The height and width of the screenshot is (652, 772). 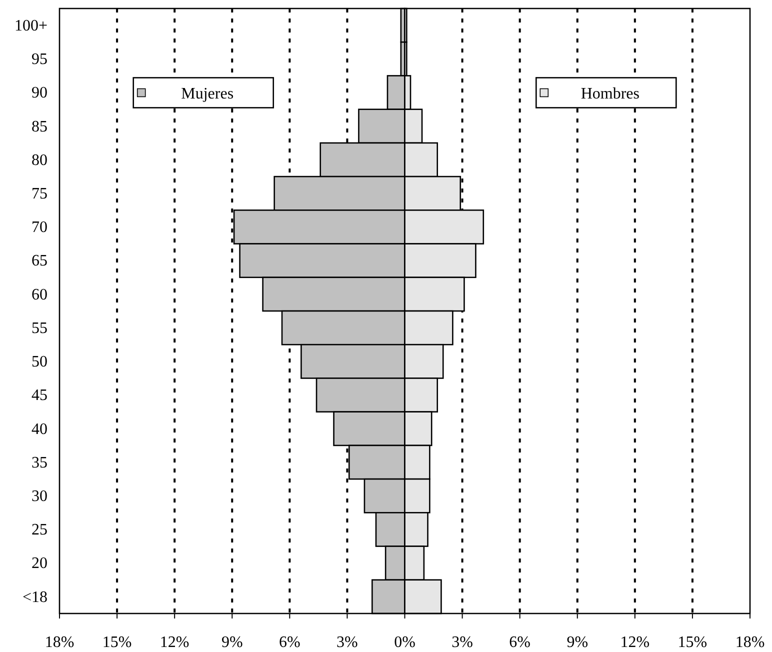 What do you see at coordinates (40, 193) in the screenshot?
I see `y-tick-label: 75` at bounding box center [40, 193].